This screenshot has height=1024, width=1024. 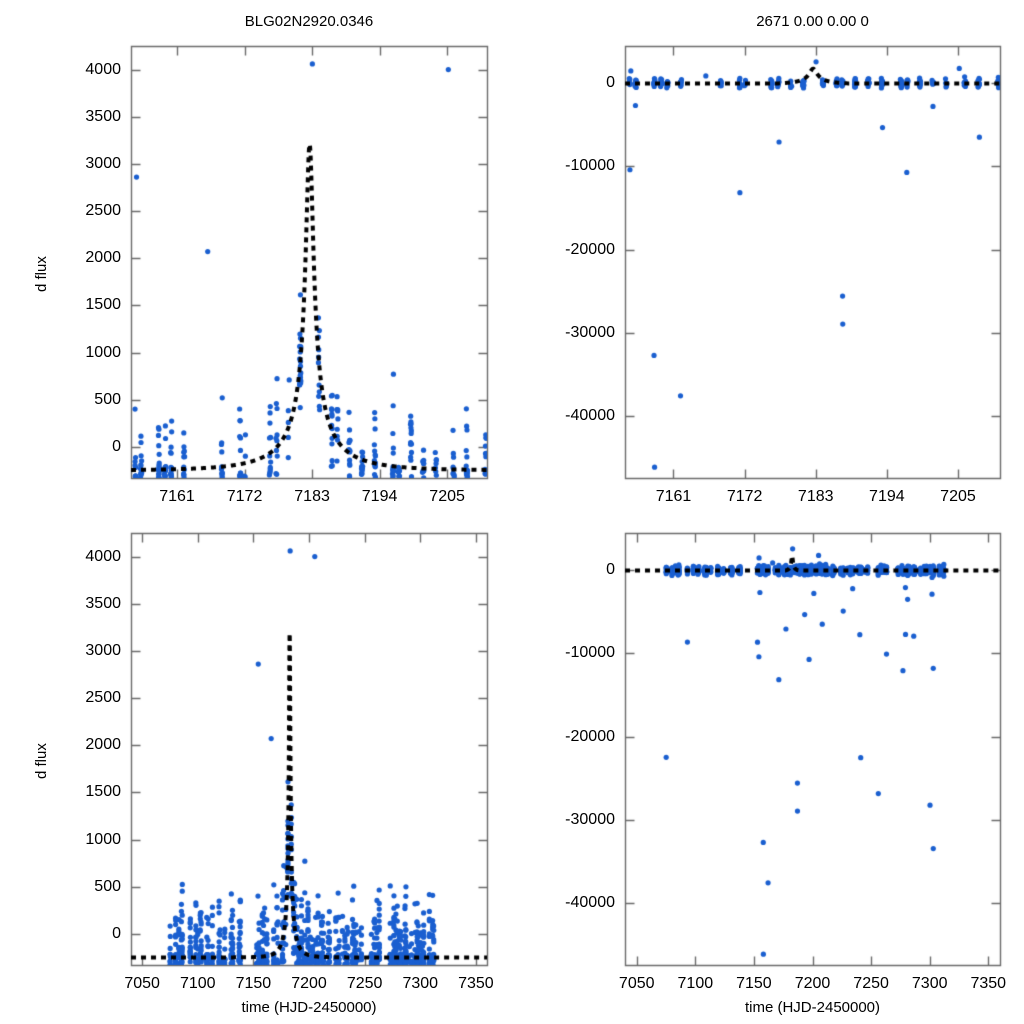 What do you see at coordinates (309, 1007) in the screenshot?
I see `x-axis-title-bottom-left: time (HJD-2450000)` at bounding box center [309, 1007].